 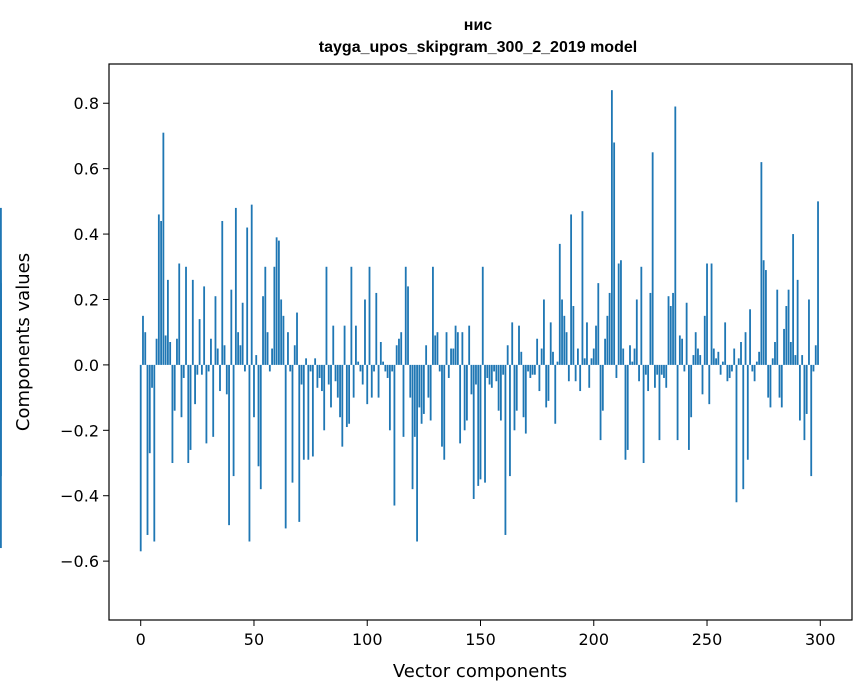 I want to click on x-axis-label: Vector components, so click(x=480, y=671).